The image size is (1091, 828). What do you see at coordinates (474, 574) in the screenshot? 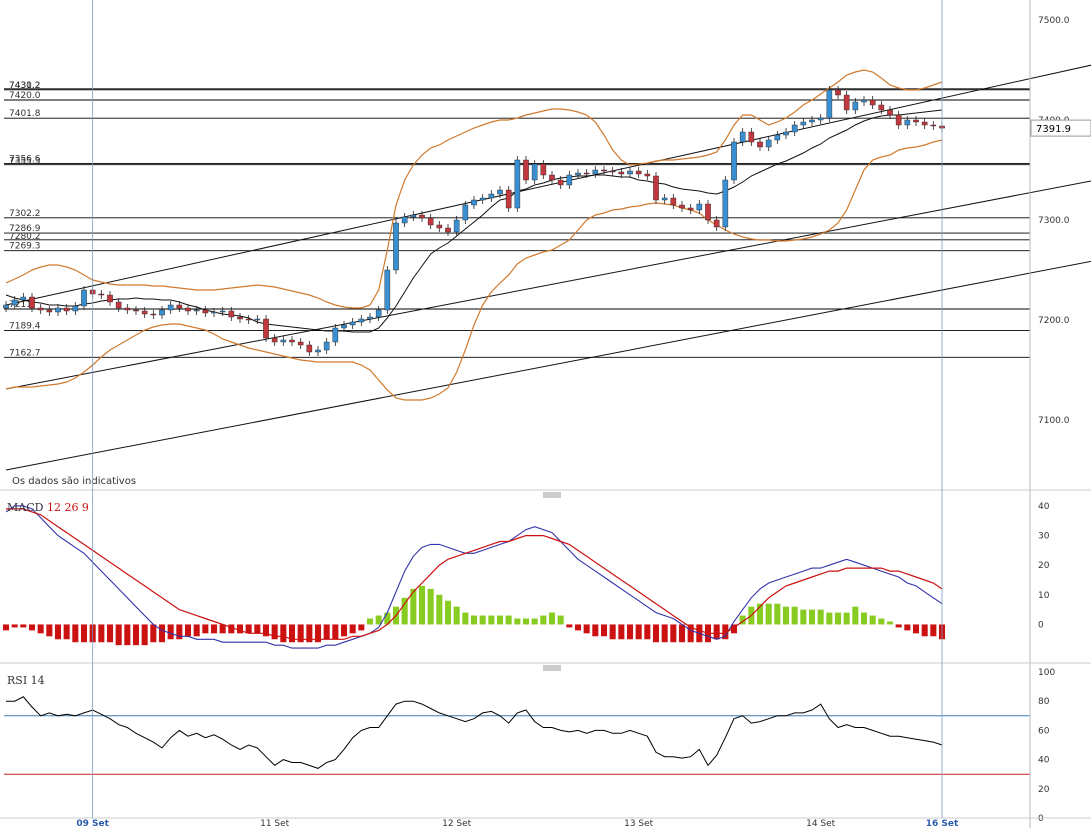
I see `macd-signal-line` at bounding box center [474, 574].